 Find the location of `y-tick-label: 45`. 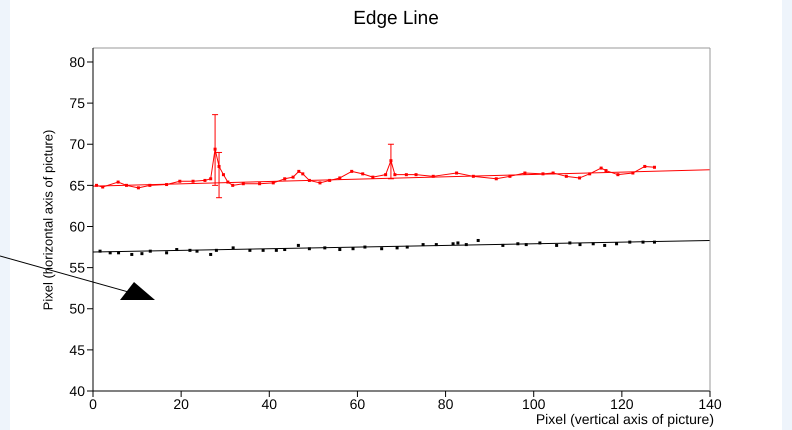

y-tick-label: 45 is located at coordinates (77, 350).